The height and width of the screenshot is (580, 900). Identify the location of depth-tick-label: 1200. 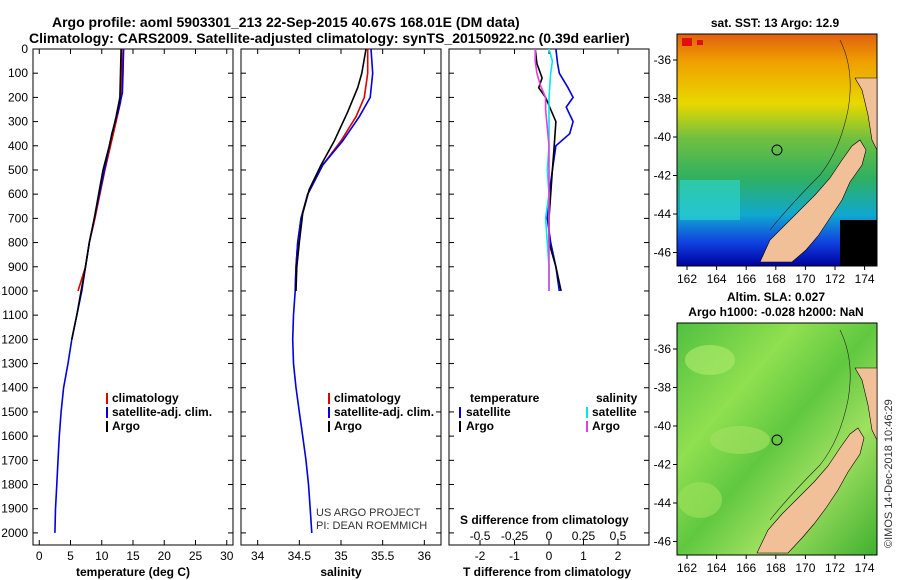
(14, 339).